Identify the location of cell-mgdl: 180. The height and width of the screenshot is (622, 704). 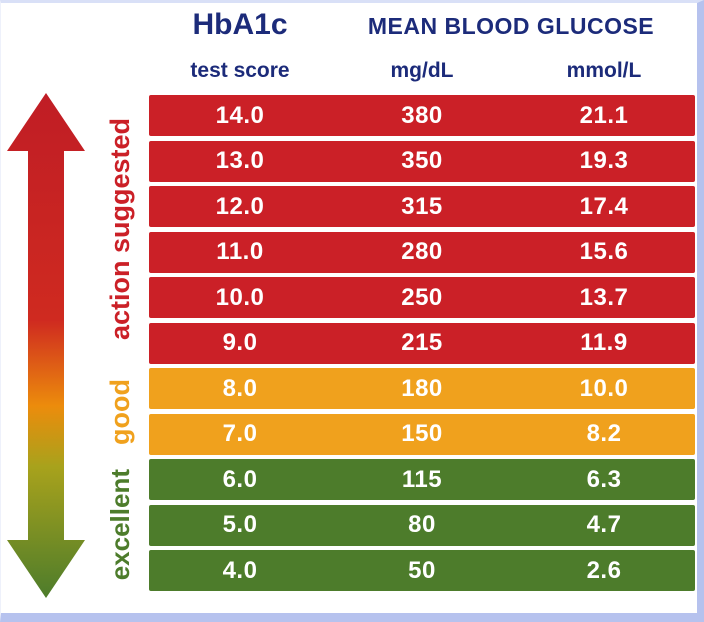
(422, 388).